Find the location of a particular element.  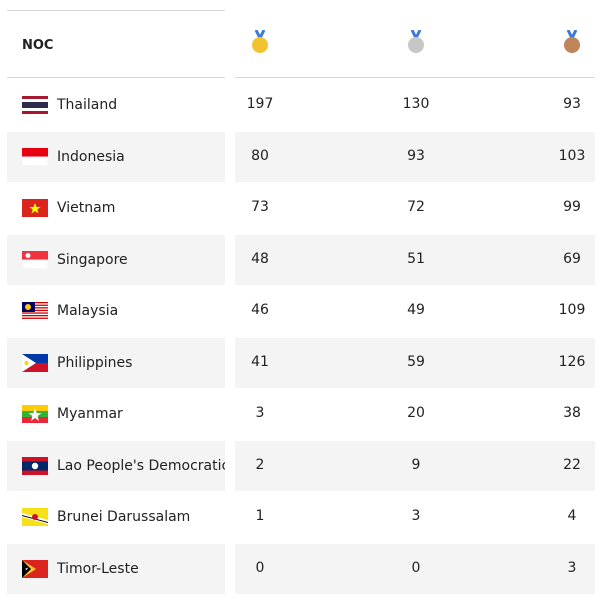

silver-count: 51 is located at coordinates (416, 258).